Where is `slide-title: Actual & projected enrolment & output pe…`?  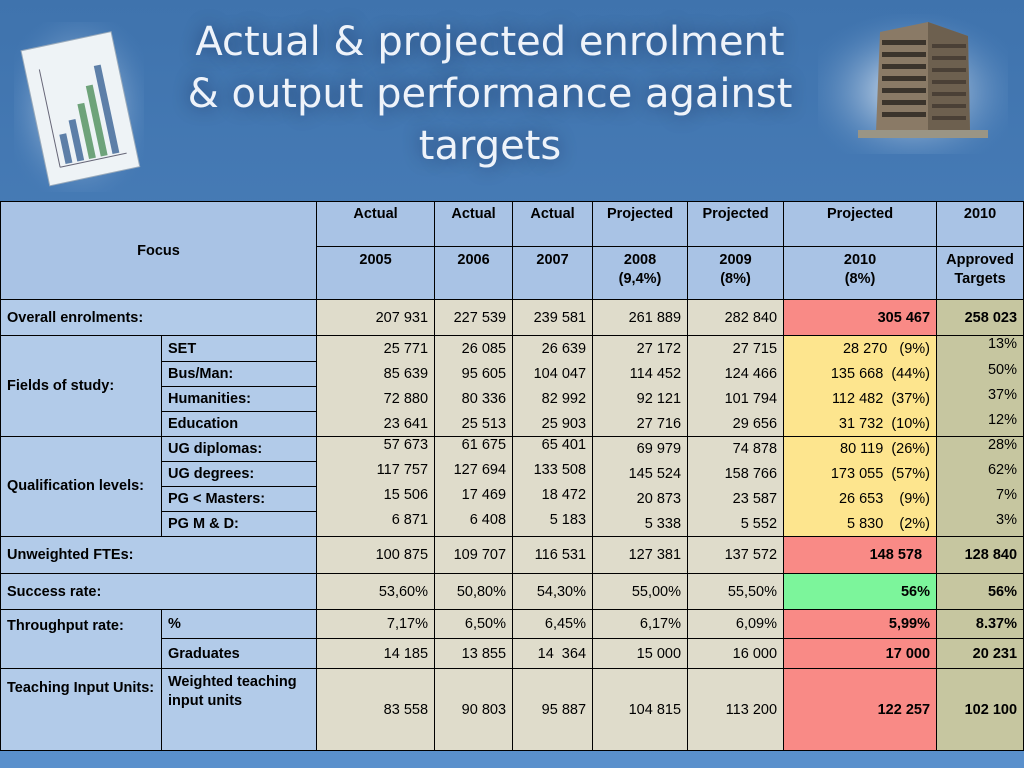 slide-title: Actual & projected enrolment & output pe… is located at coordinates (490, 94).